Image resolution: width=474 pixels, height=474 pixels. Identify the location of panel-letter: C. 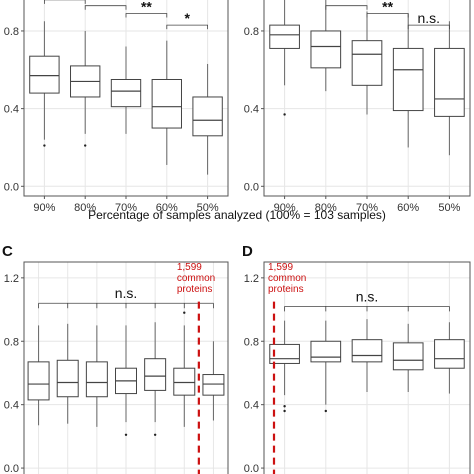
(7, 251).